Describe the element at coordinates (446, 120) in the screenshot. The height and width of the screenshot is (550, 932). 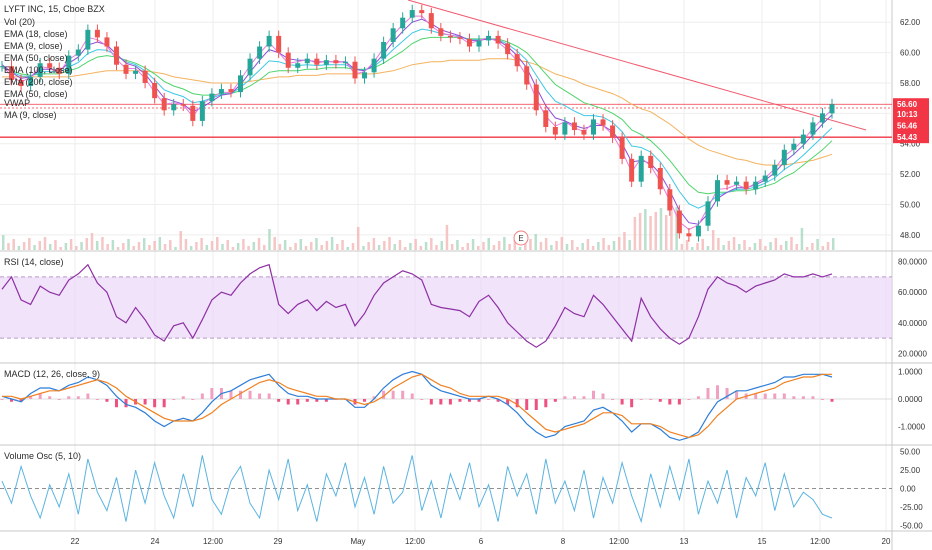
I see `horizontal-levels` at that location.